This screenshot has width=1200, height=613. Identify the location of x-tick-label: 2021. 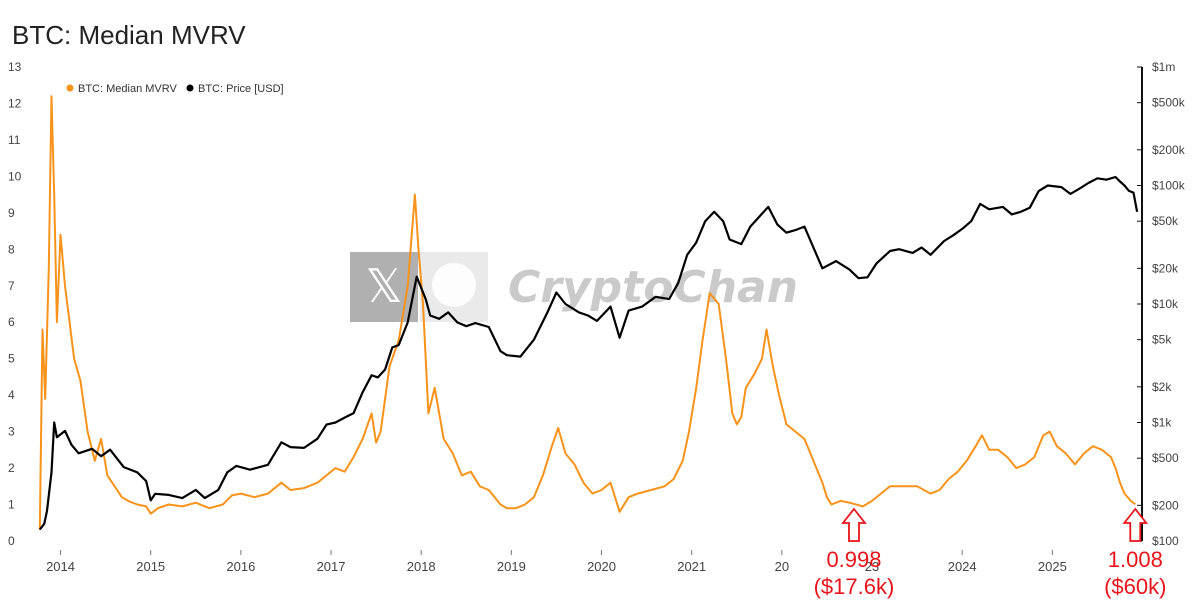
(691, 566).